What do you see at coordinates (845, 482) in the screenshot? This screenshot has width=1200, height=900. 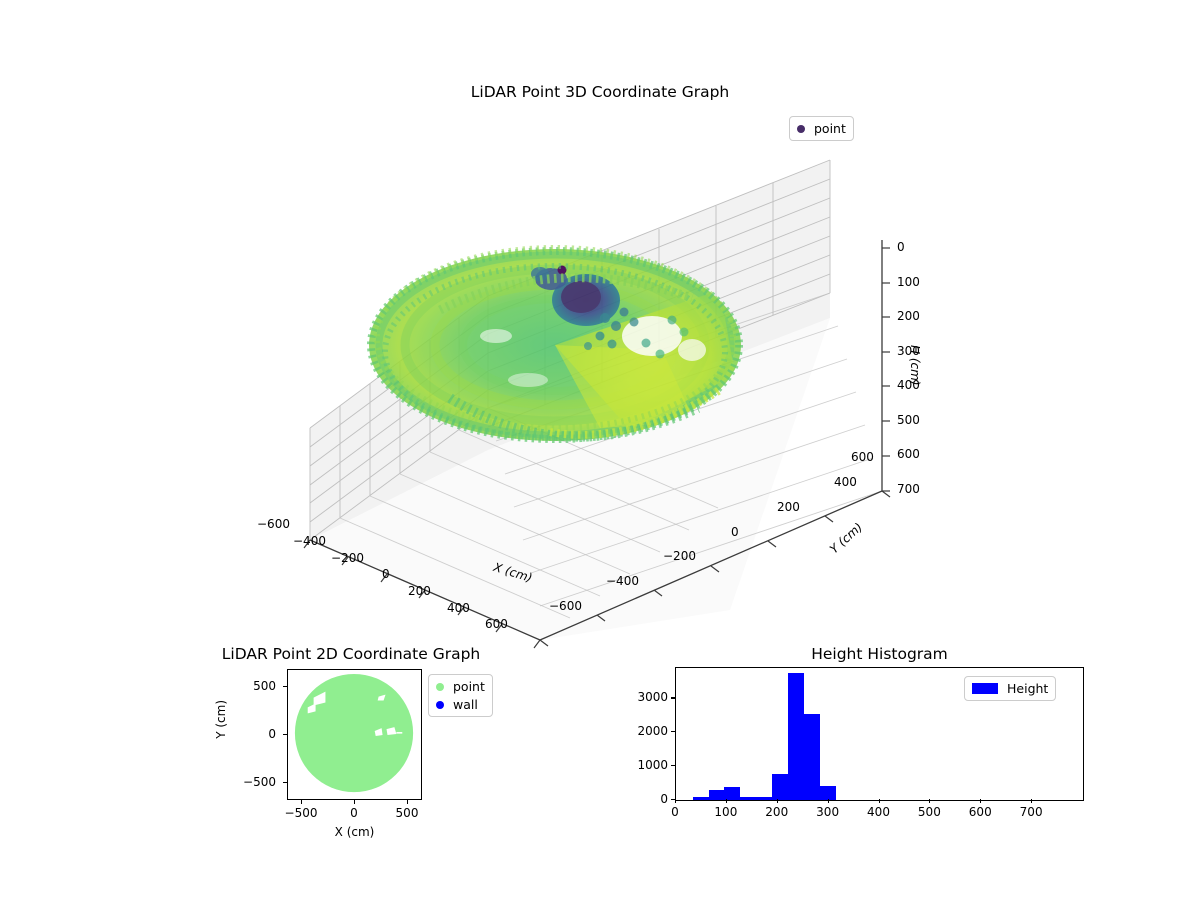 I see `tick-y3-5: 400` at bounding box center [845, 482].